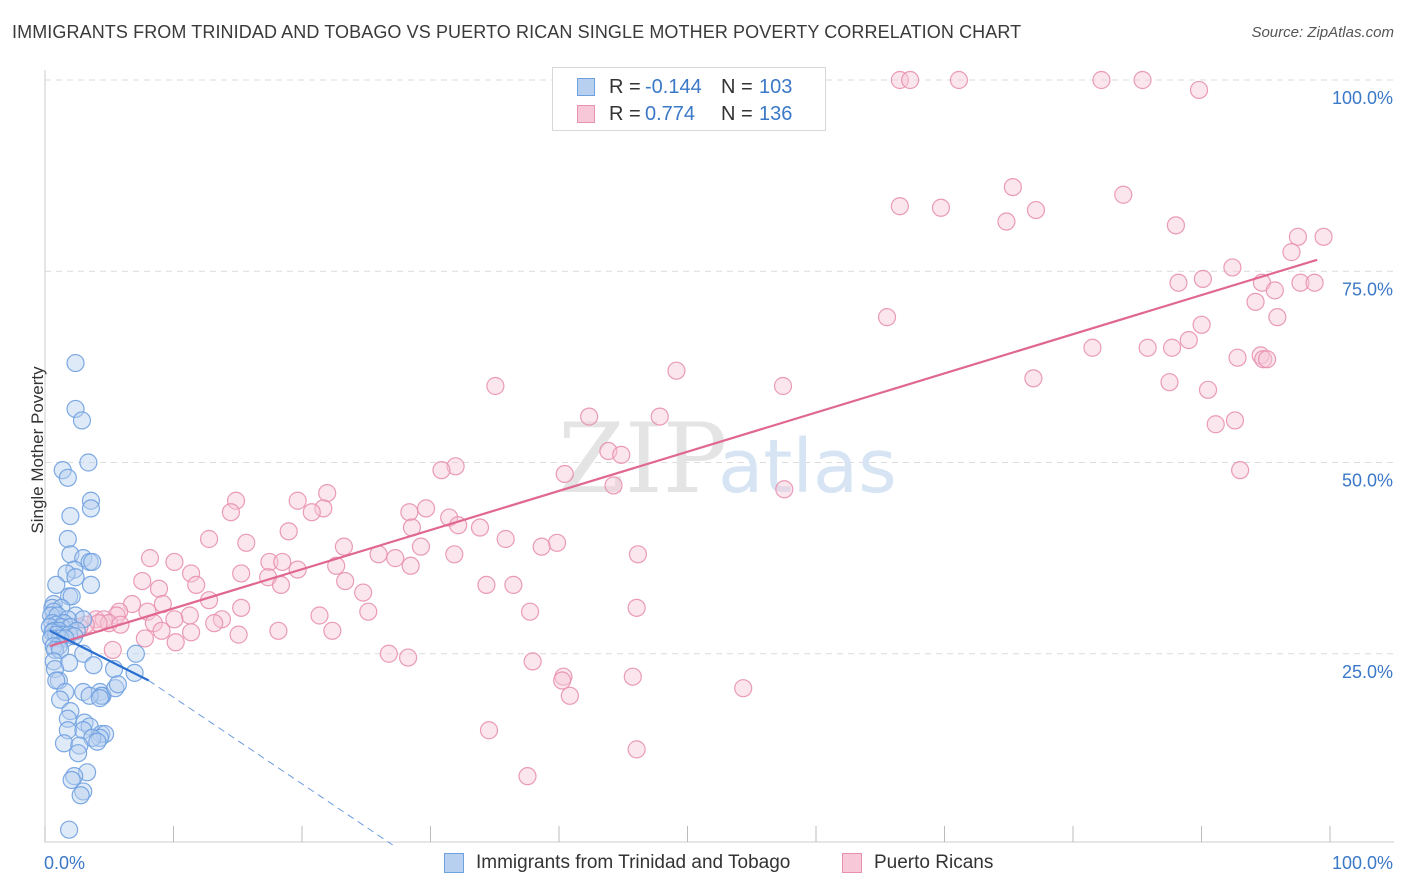 The height and width of the screenshot is (892, 1406). What do you see at coordinates (776, 86) in the screenshot?
I see `legend-n-value: 103` at bounding box center [776, 86].